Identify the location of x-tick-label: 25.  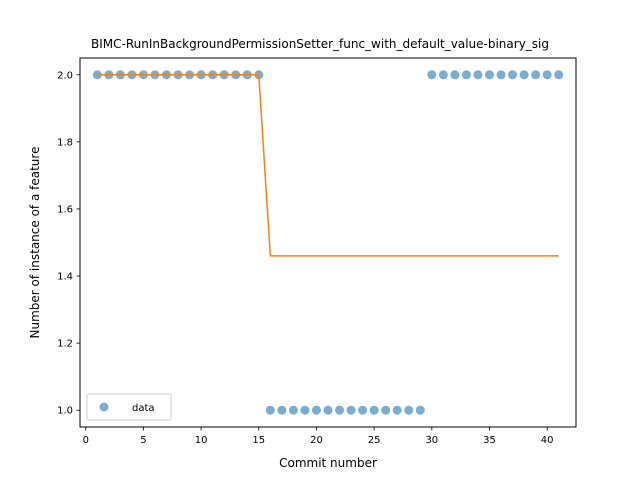
(374, 440).